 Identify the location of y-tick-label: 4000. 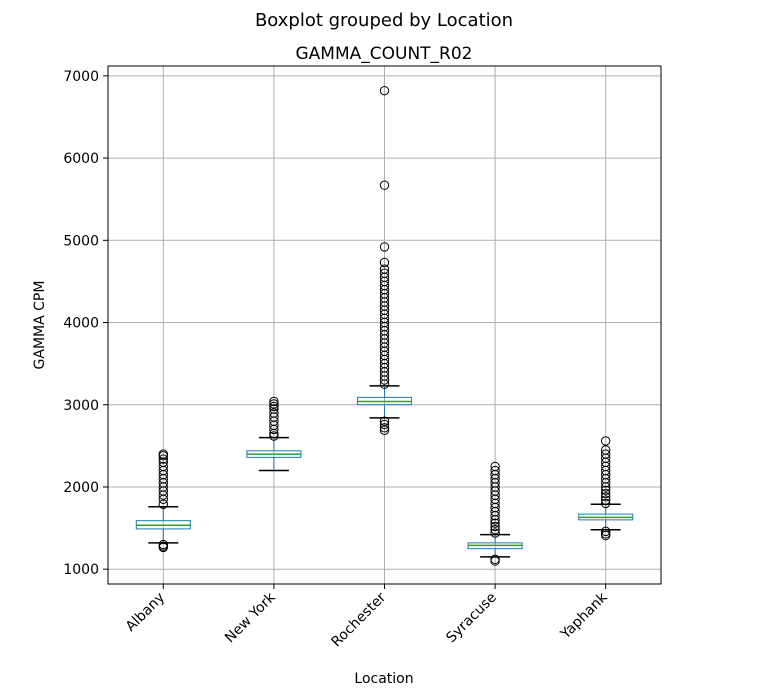
(81, 324).